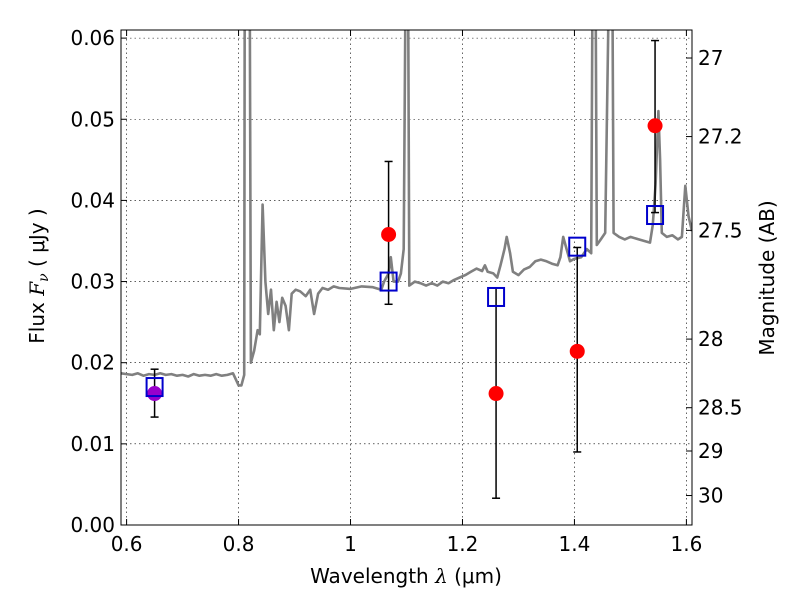  I want to click on optical-point, so click(155, 394).